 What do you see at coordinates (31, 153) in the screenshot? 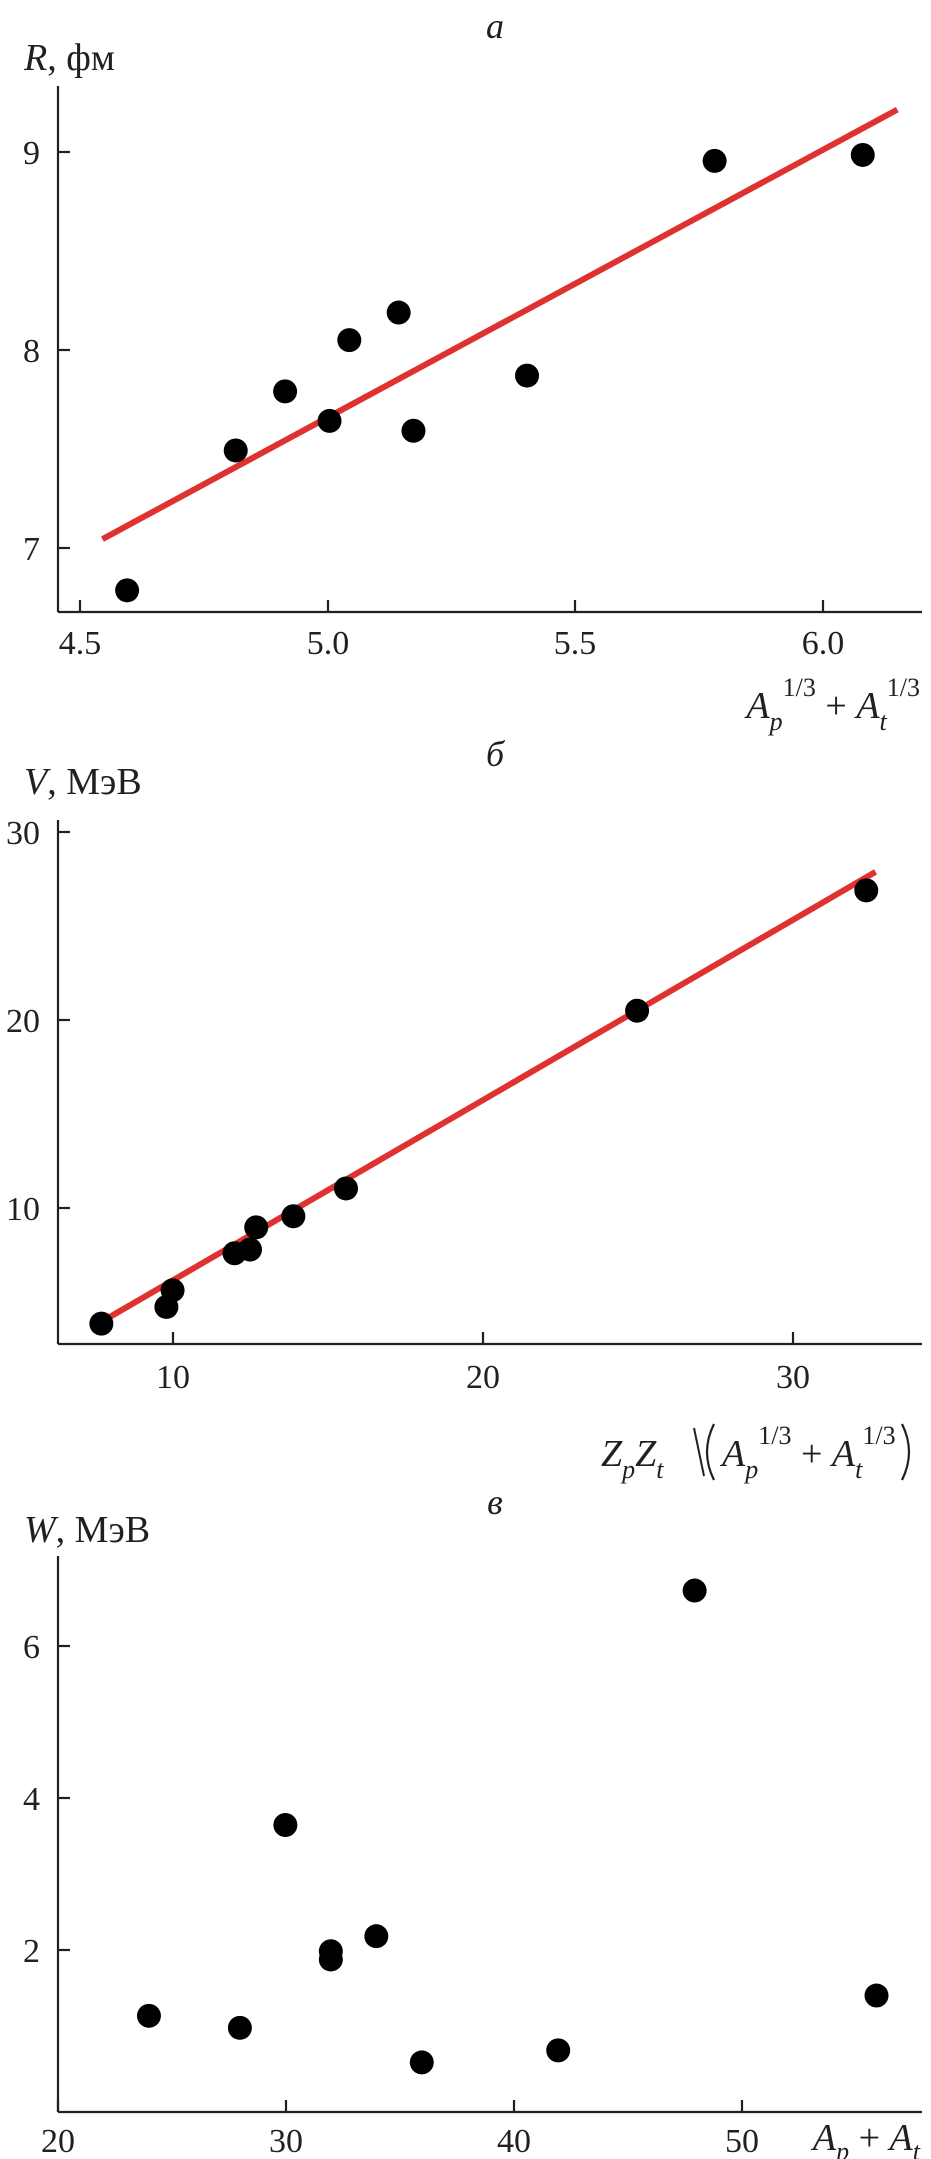
I see `panel-a-y-tick-label-9: 9` at bounding box center [31, 153].